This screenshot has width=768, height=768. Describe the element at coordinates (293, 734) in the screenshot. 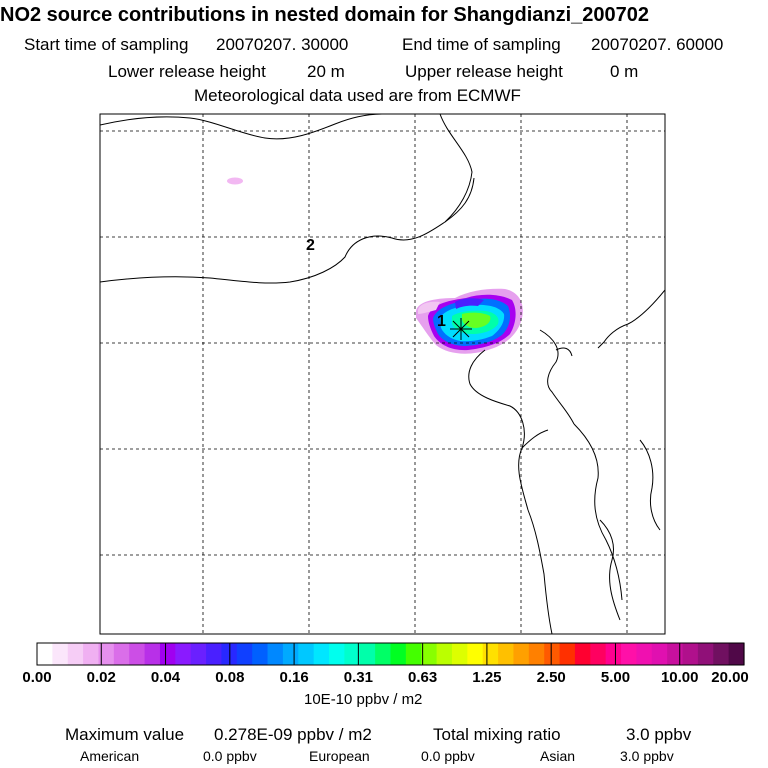

I see `max-value: 0.278E-09 ppbv / m2` at that location.